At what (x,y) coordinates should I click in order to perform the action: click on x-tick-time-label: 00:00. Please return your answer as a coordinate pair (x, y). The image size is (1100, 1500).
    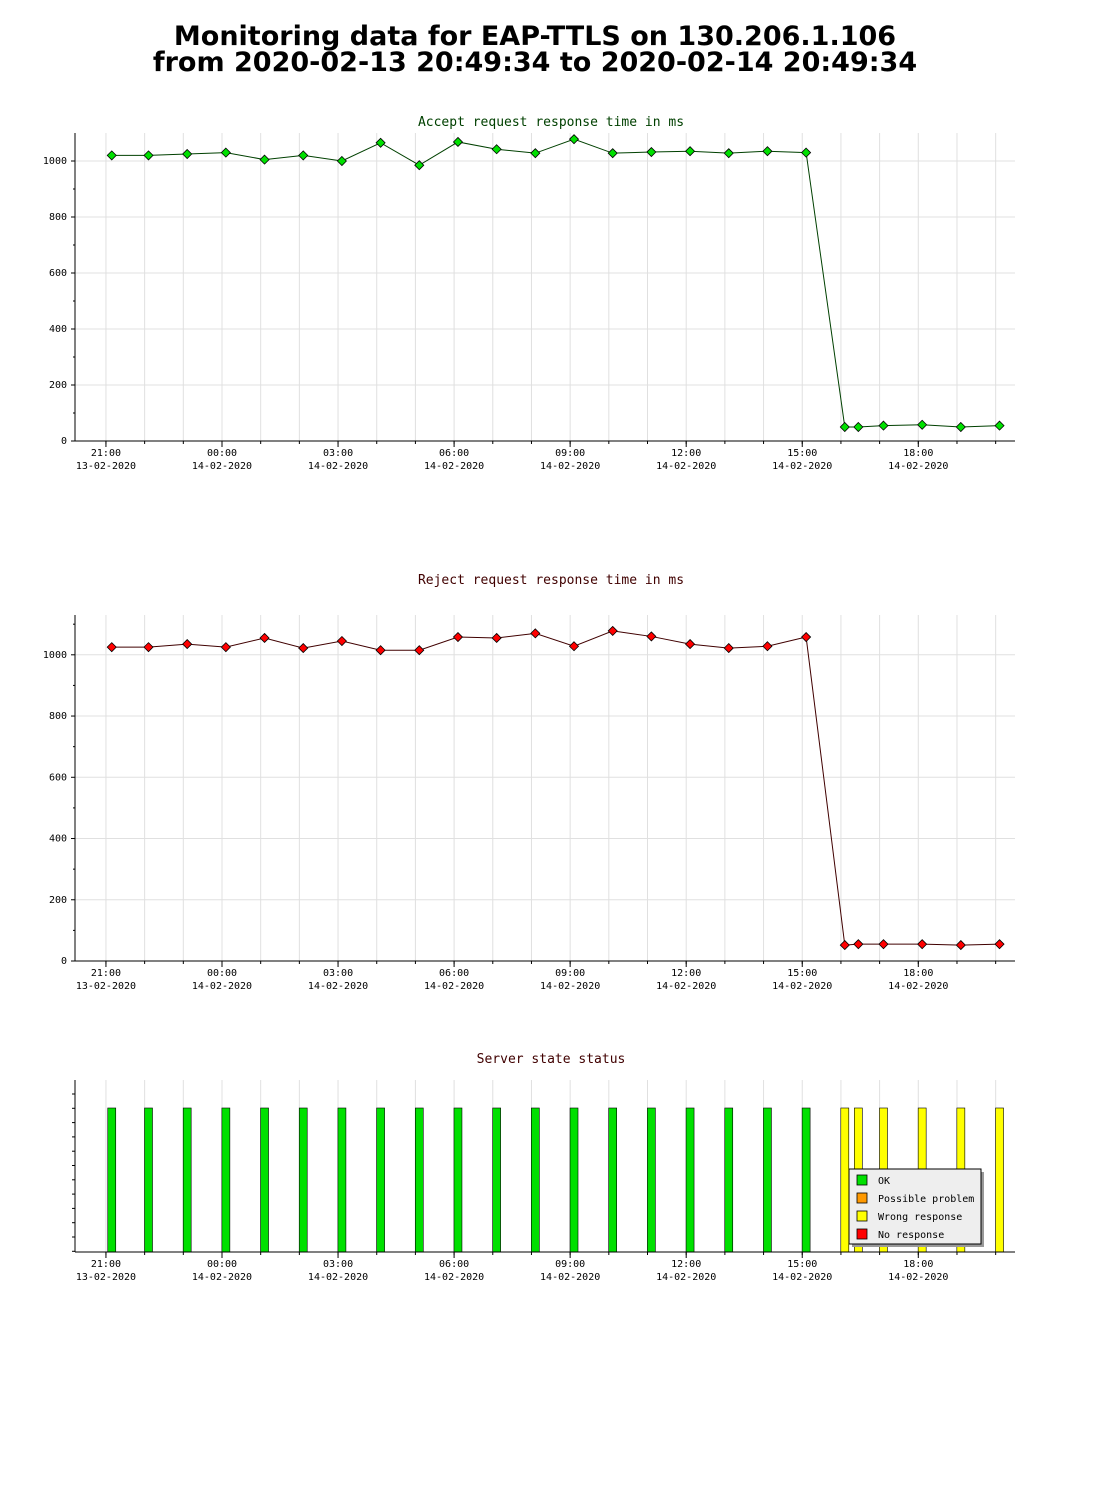
    Looking at the image, I should click on (222, 1264).